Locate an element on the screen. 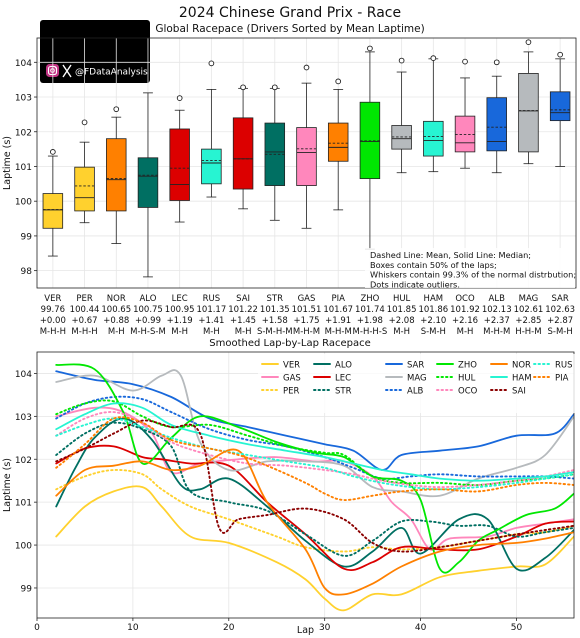  driver-gap-label: +1.75 is located at coordinates (306, 321).